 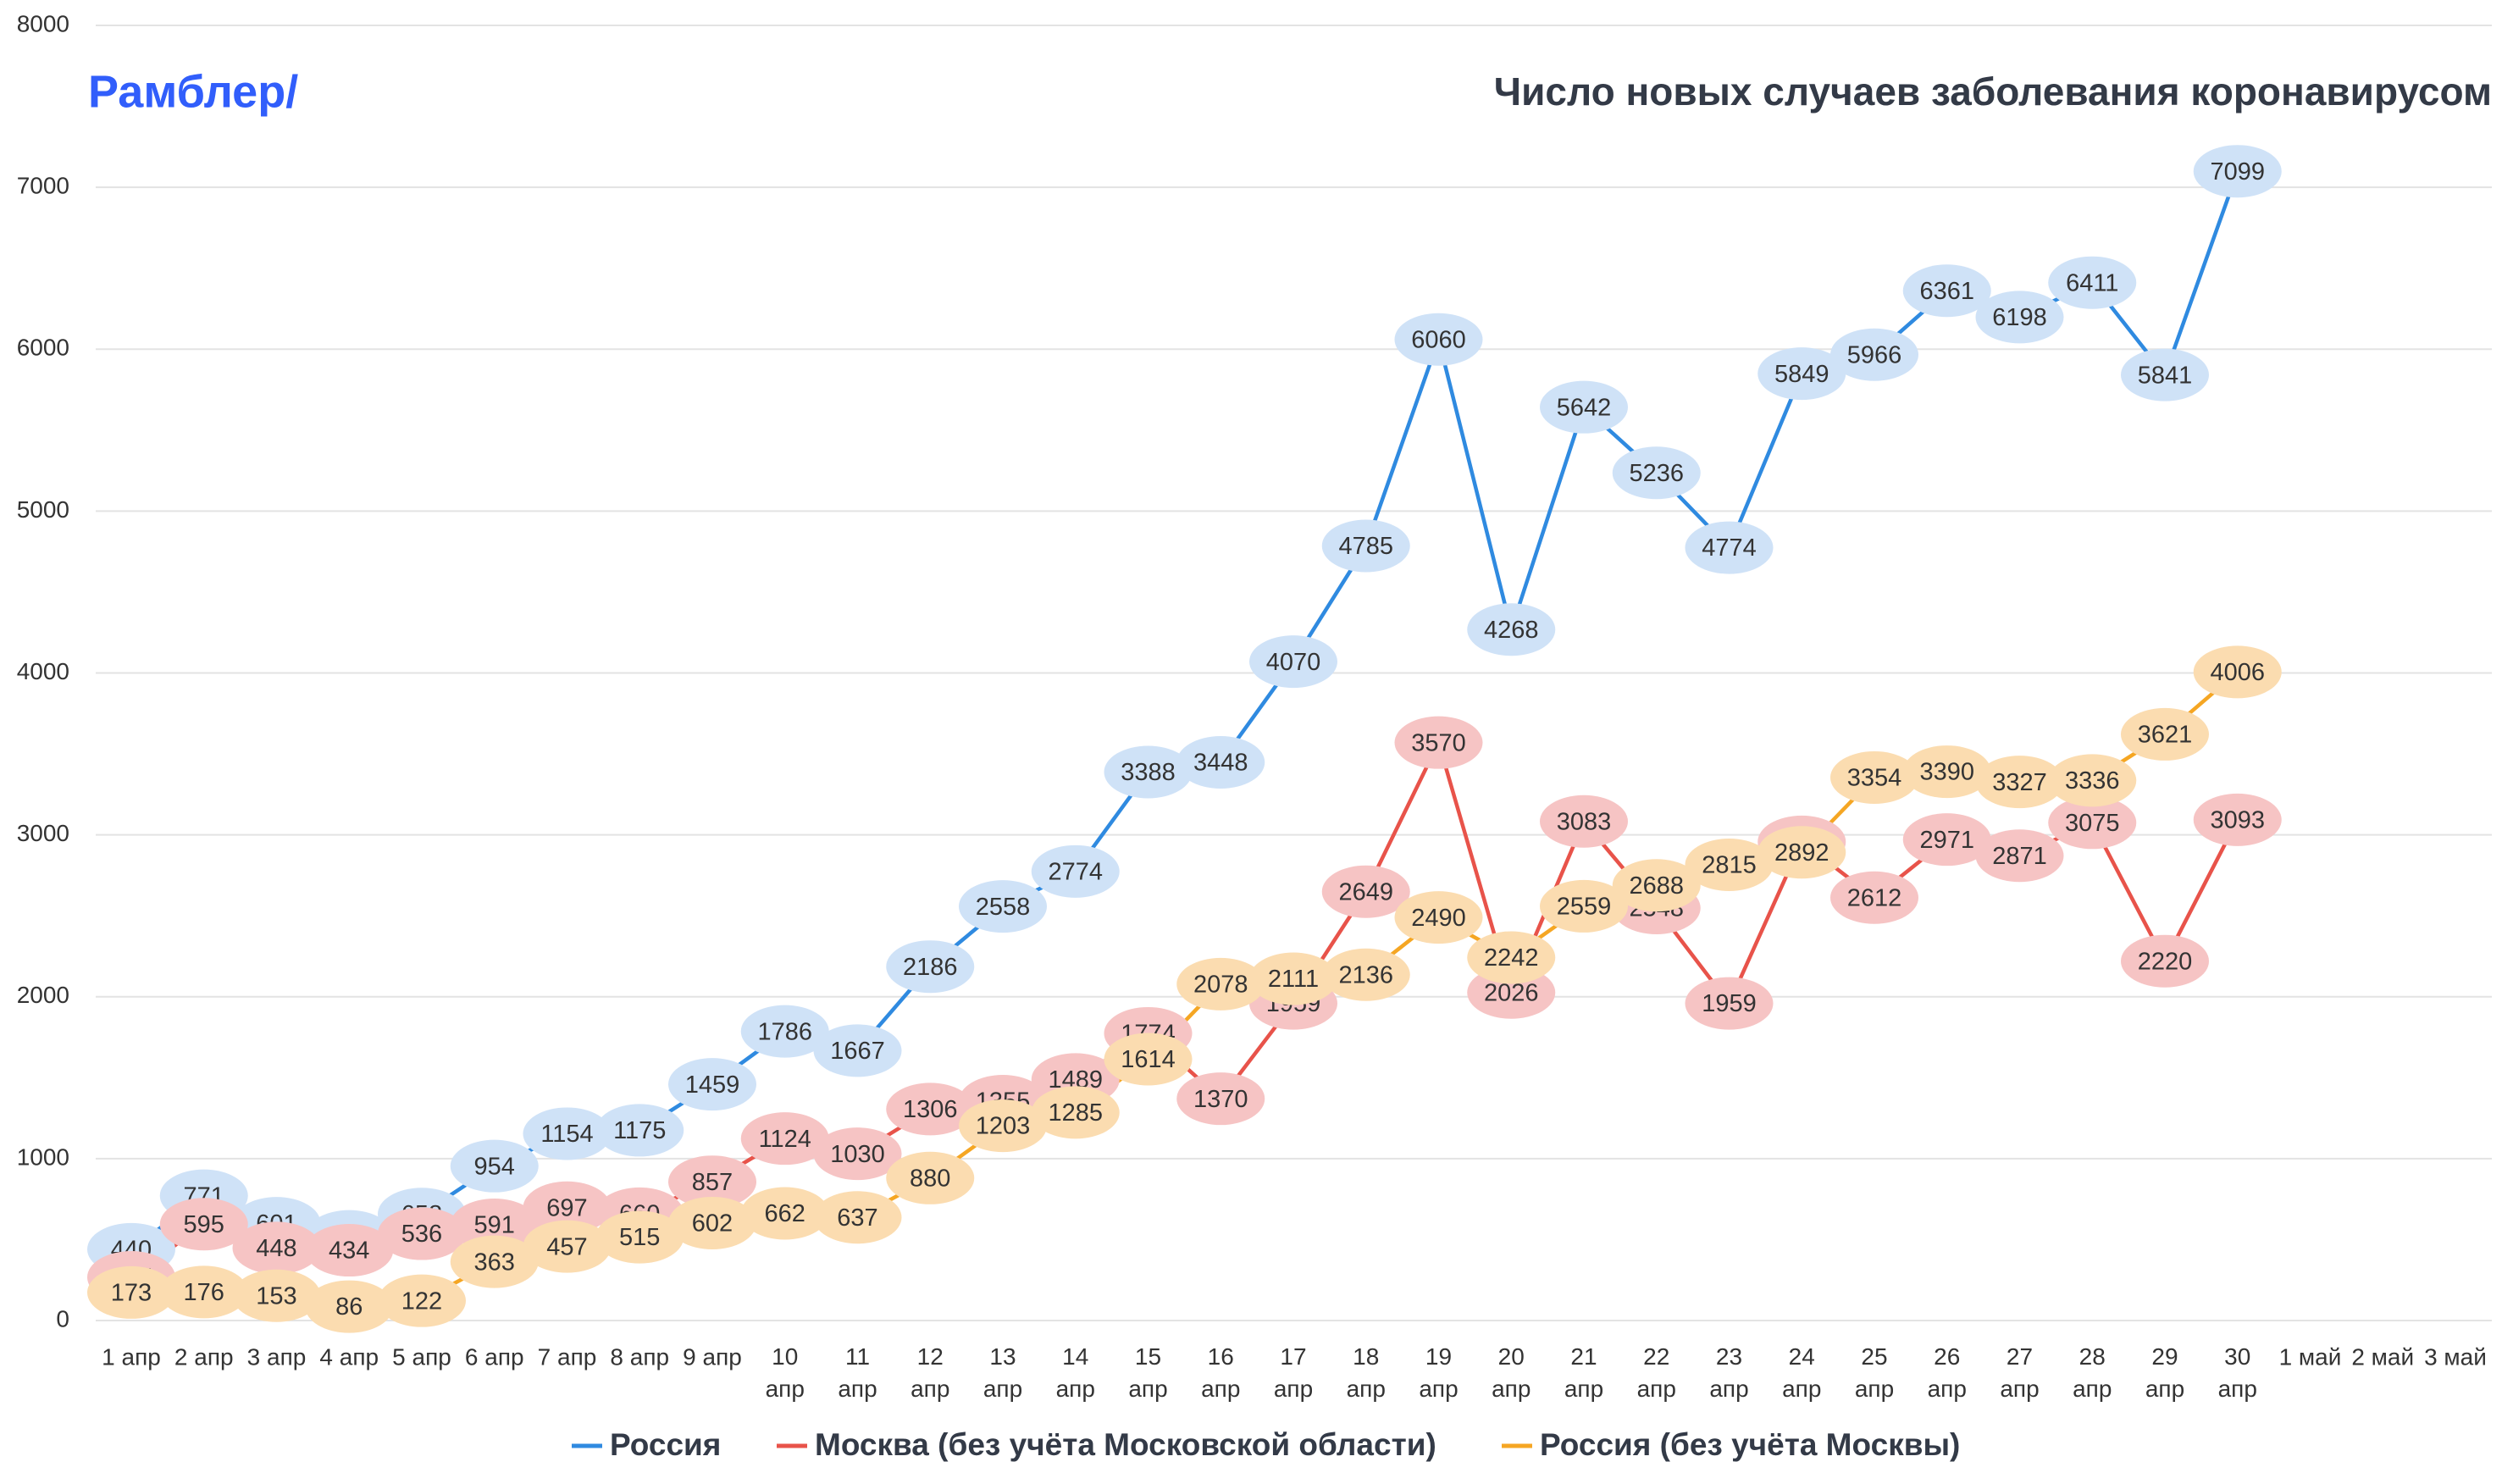 I want to click on x-tick-label: 16 апр, so click(x=1220, y=1372).